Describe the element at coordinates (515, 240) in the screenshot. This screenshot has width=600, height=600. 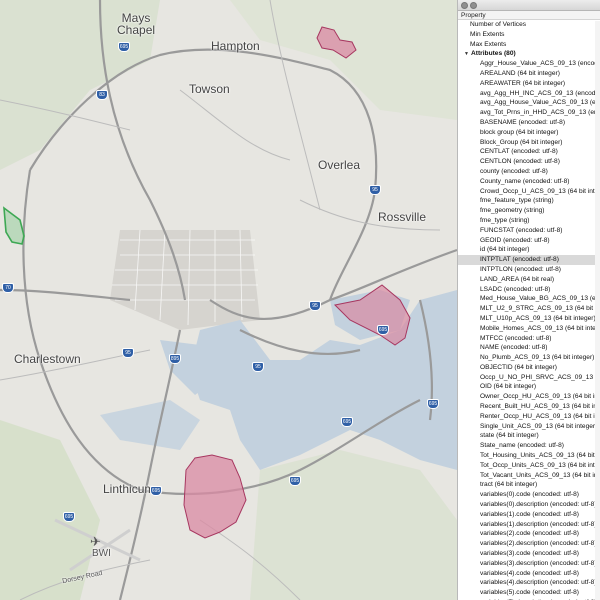
I see `attribute-row: GEOID (encoded: utf-8)` at that location.